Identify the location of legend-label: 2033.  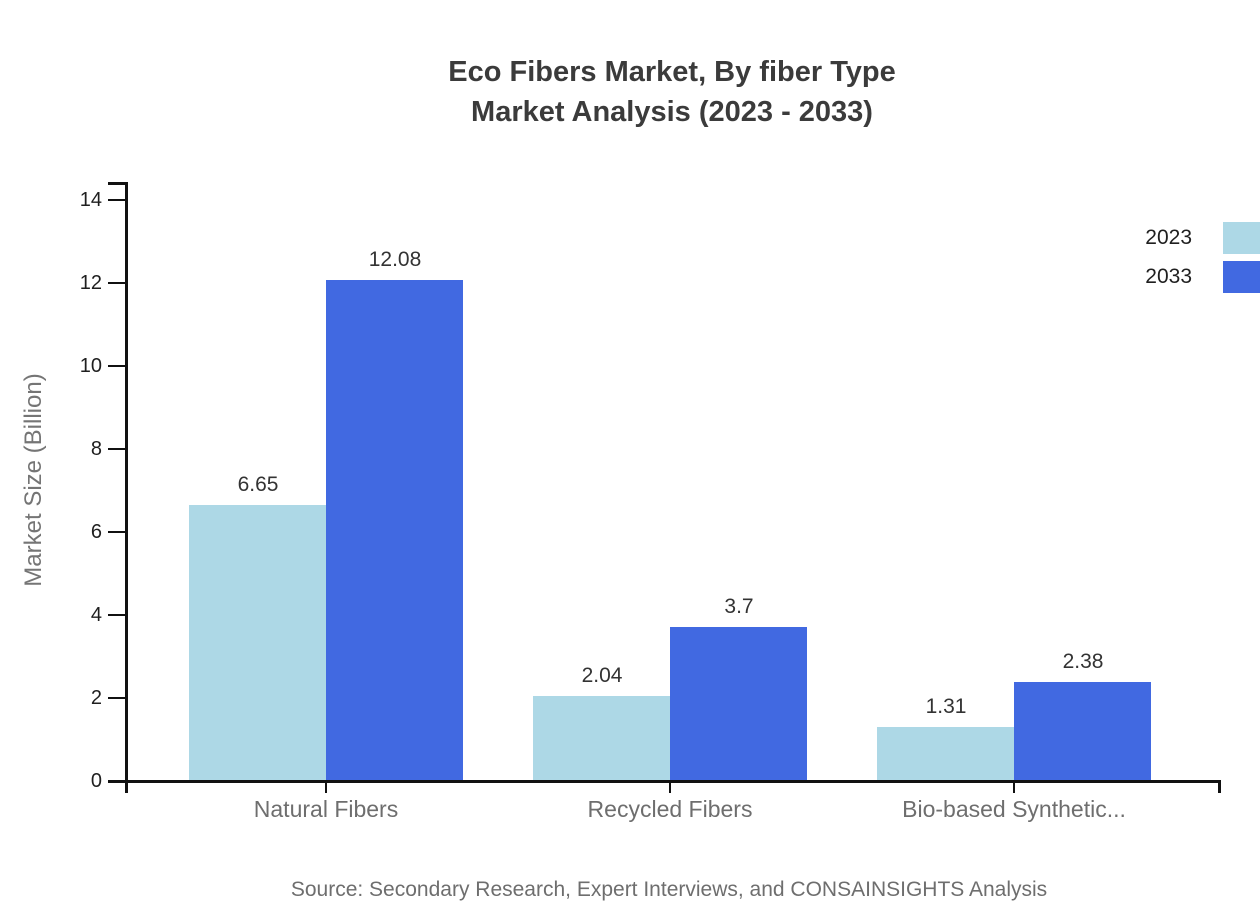
(1168, 276).